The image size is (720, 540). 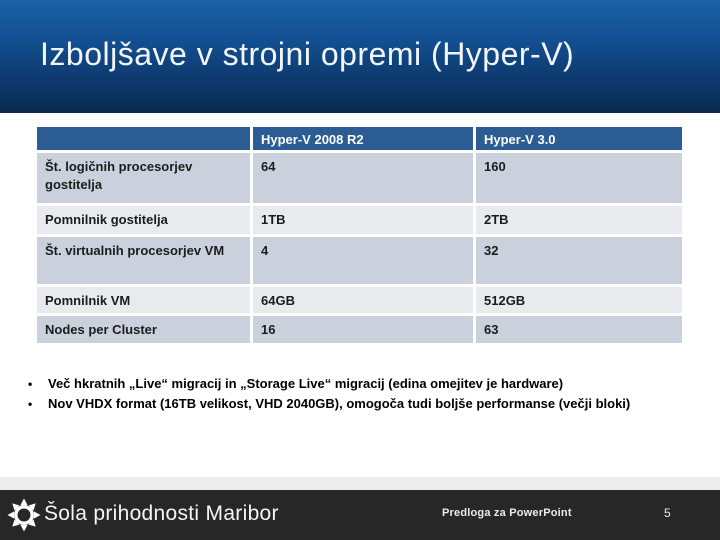 What do you see at coordinates (143, 178) in the screenshot?
I see `row-label: Št. logičnih procesorjev gostitelja` at bounding box center [143, 178].